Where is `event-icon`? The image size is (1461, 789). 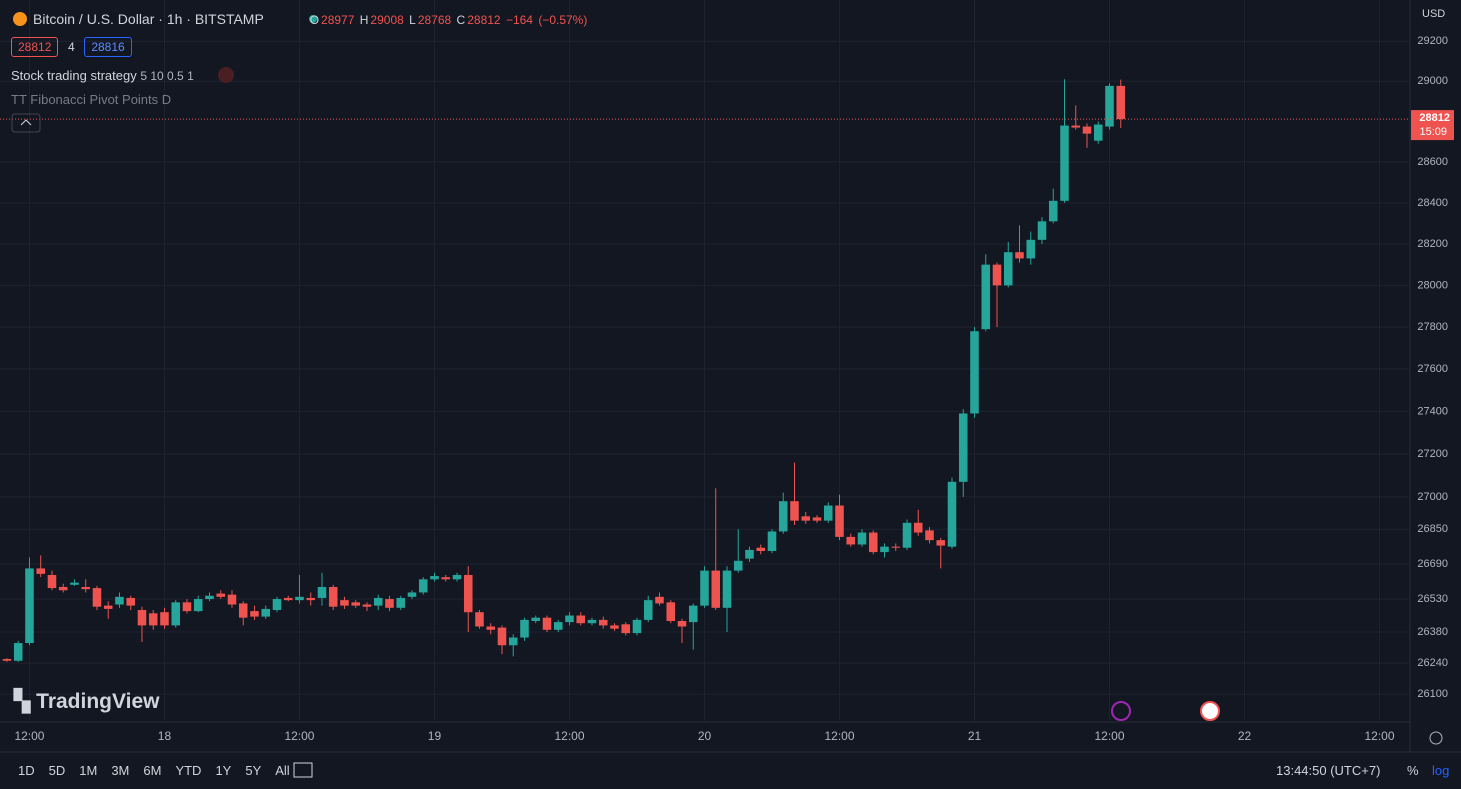
event-icon is located at coordinates (1121, 711).